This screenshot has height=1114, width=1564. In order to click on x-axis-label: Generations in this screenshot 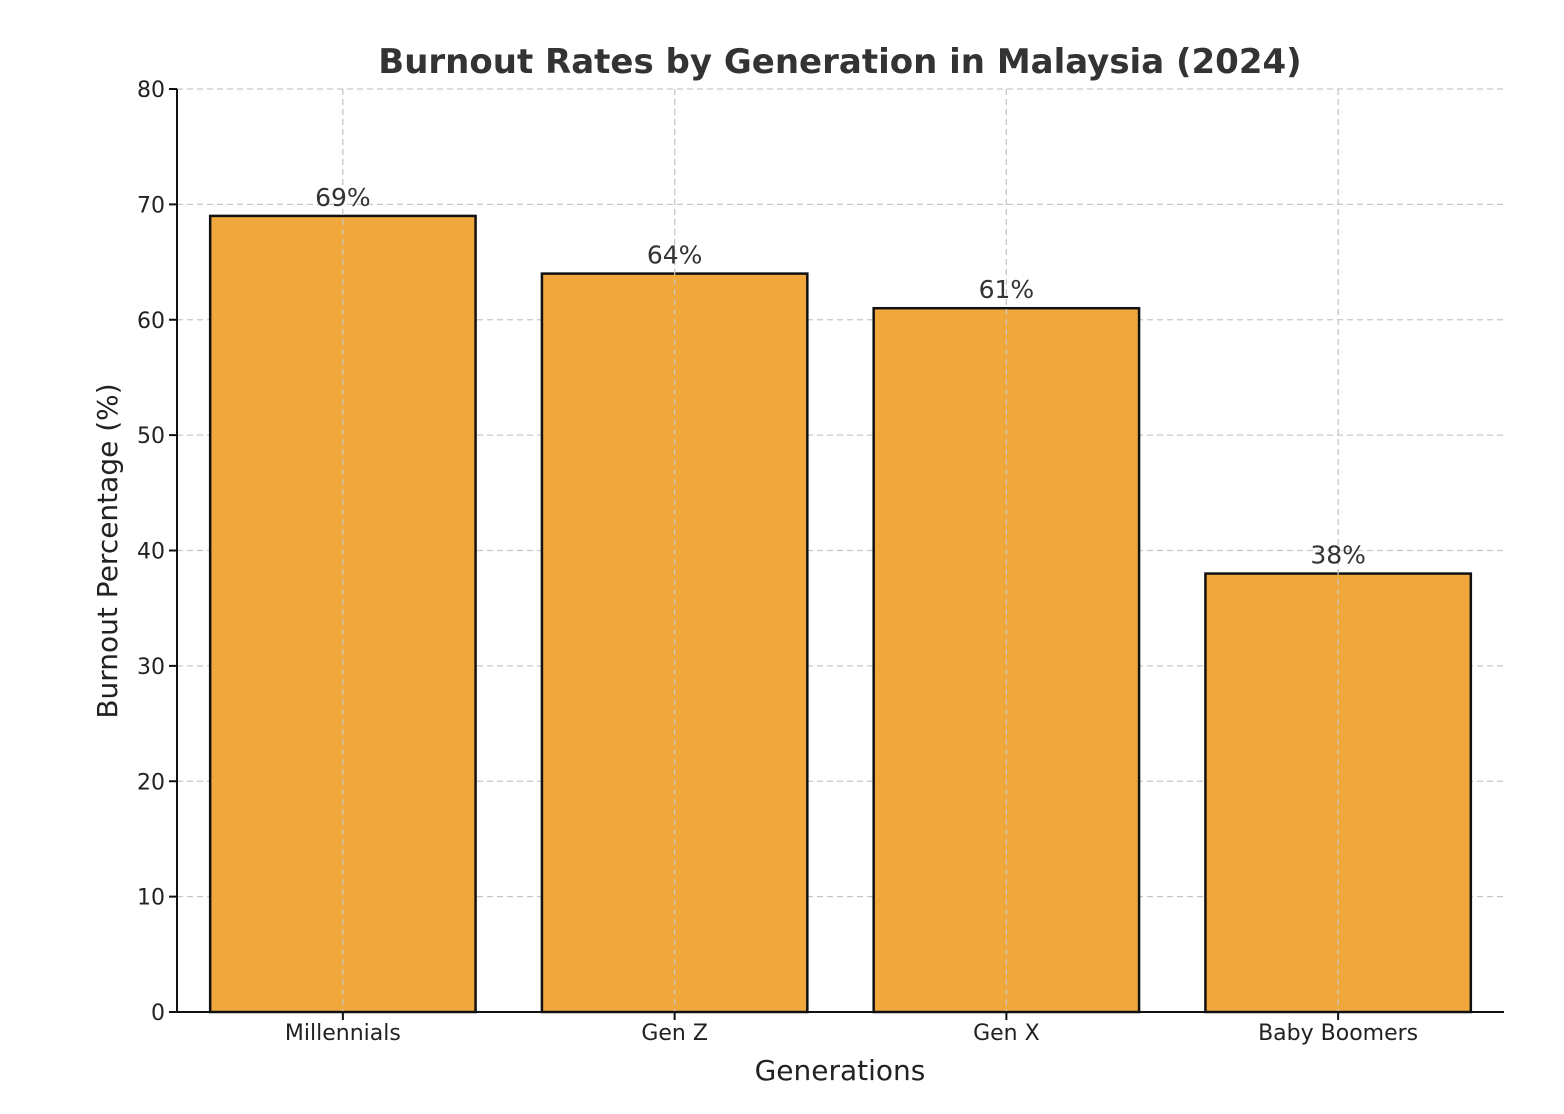, I will do `click(840, 1070)`.